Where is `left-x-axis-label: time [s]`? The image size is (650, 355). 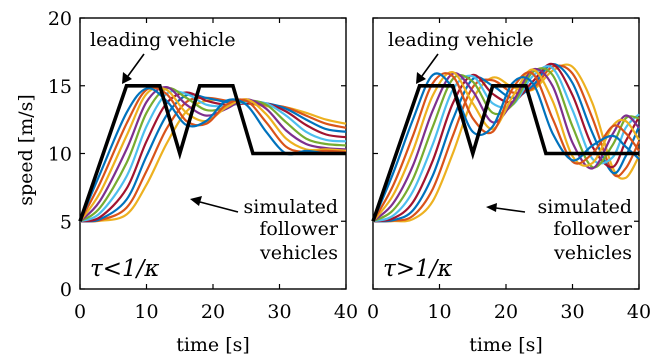 left-x-axis-label: time [s] is located at coordinates (213, 344).